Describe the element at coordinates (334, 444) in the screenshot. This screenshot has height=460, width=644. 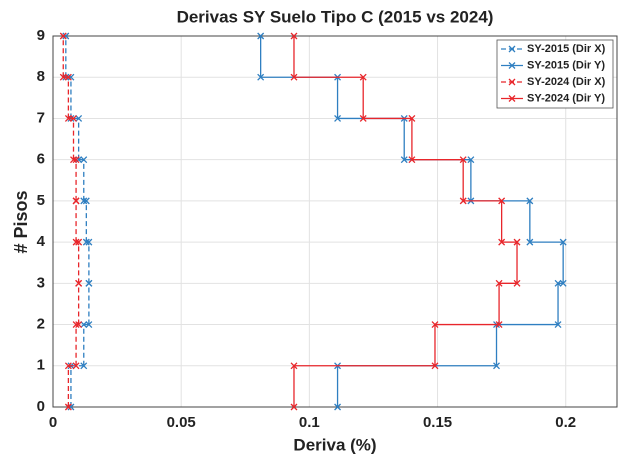
I see `x-axis-label: Deriva (%)` at that location.